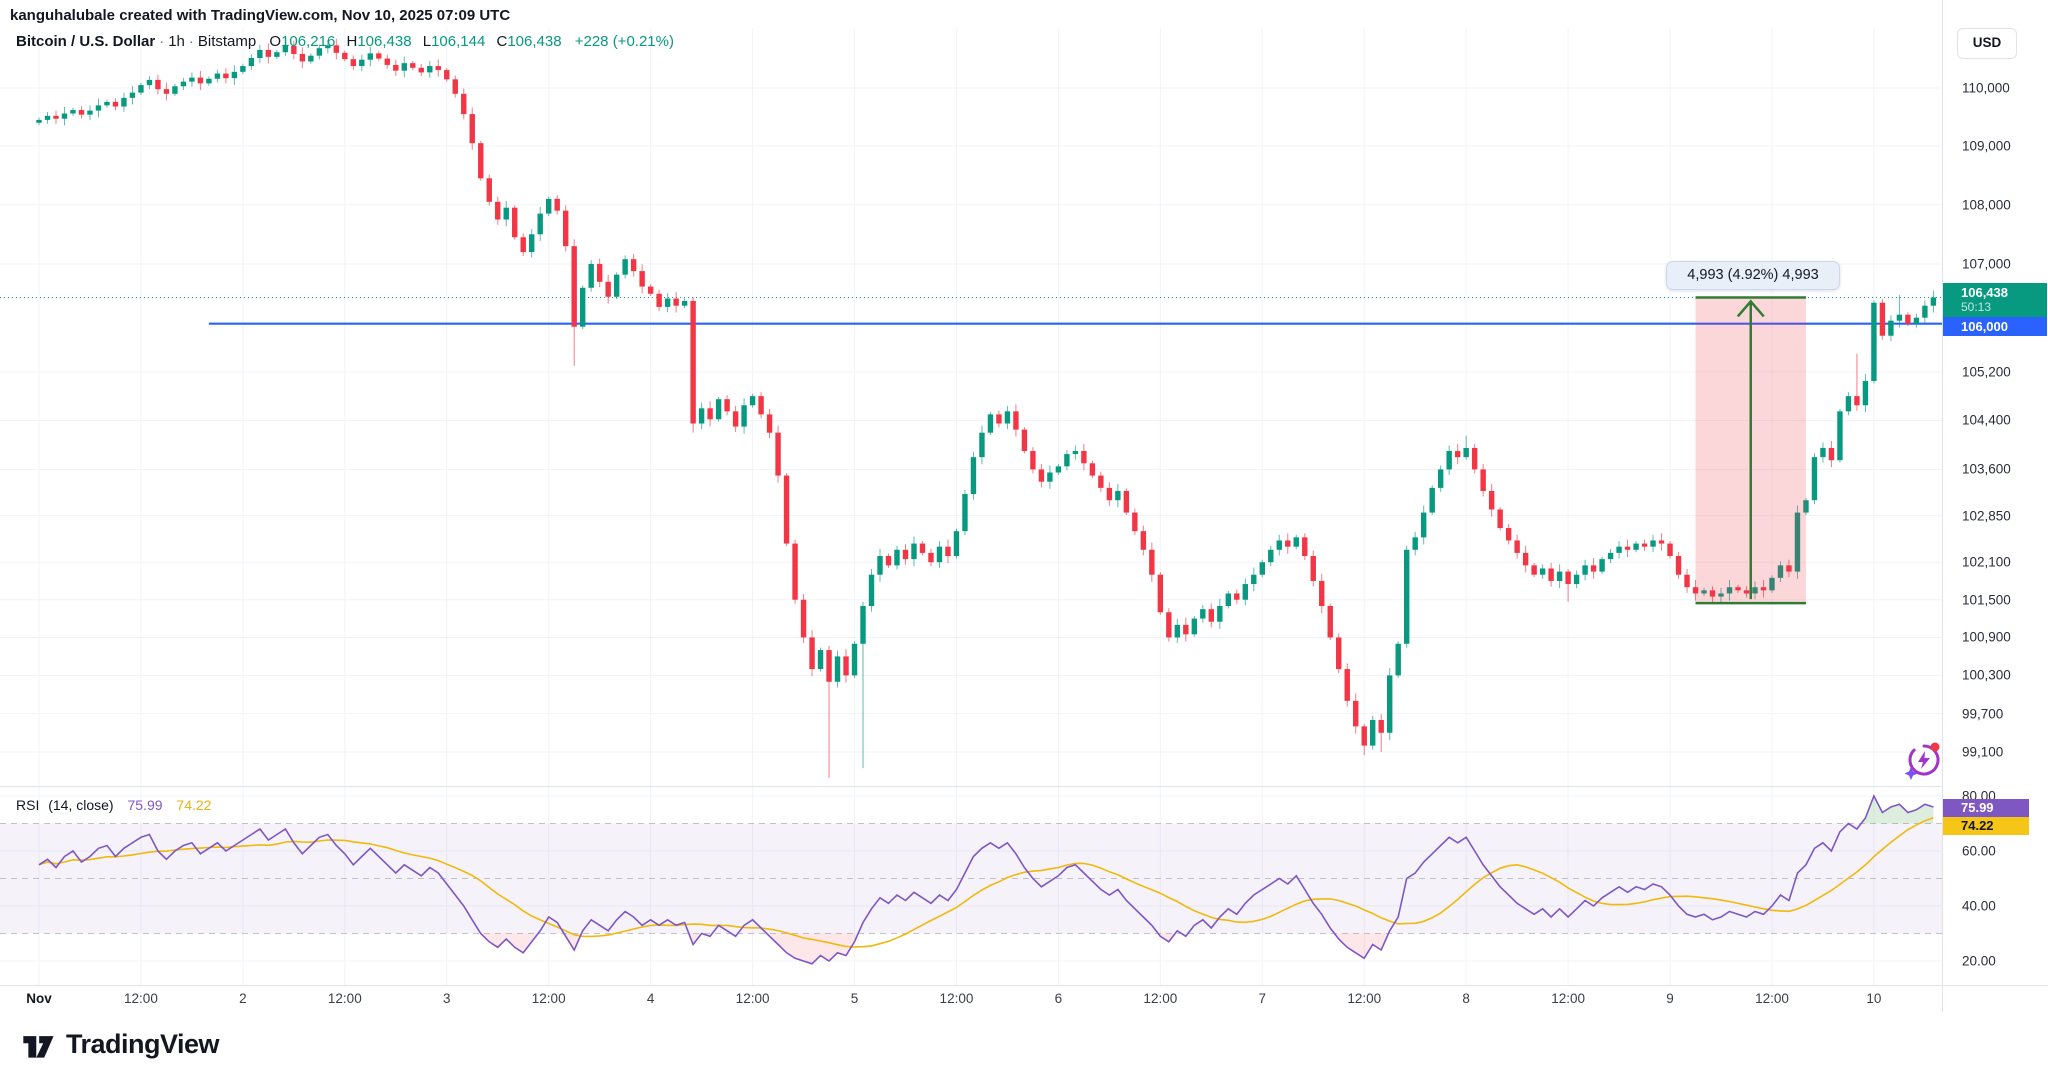 Image resolution: width=2048 pixels, height=1082 pixels. What do you see at coordinates (308, 41) in the screenshot?
I see `open-value: 106,216` at bounding box center [308, 41].